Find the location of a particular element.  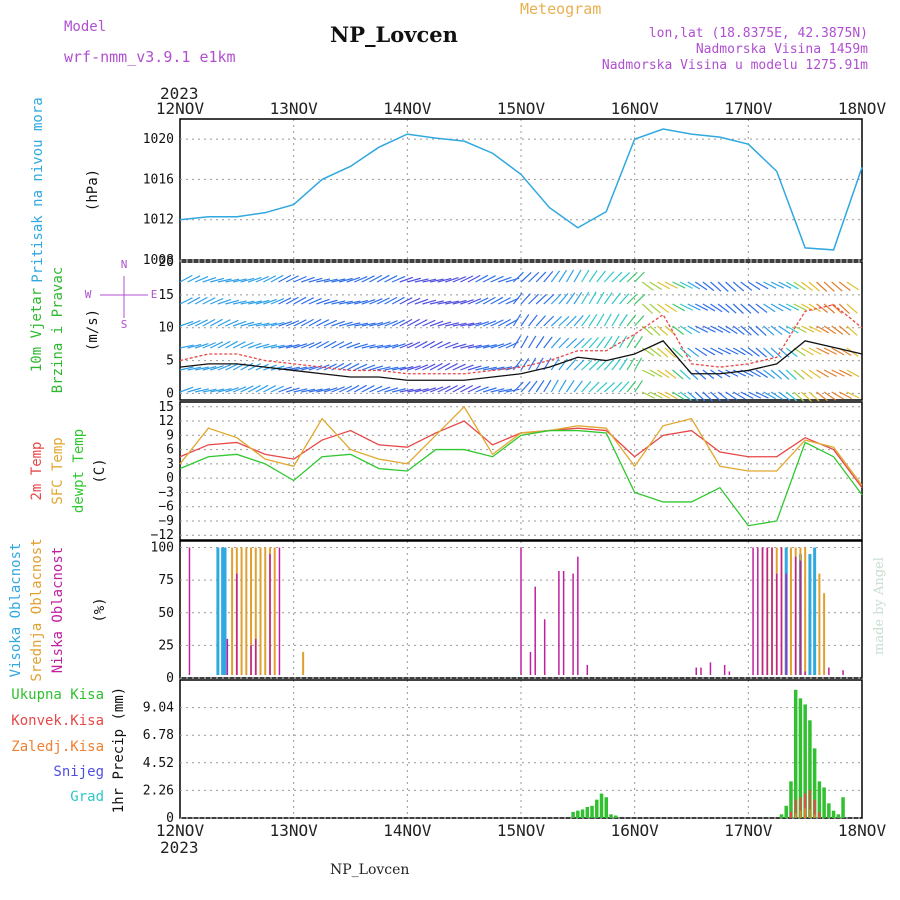

footer-station: NP_Lovcen is located at coordinates (370, 870).